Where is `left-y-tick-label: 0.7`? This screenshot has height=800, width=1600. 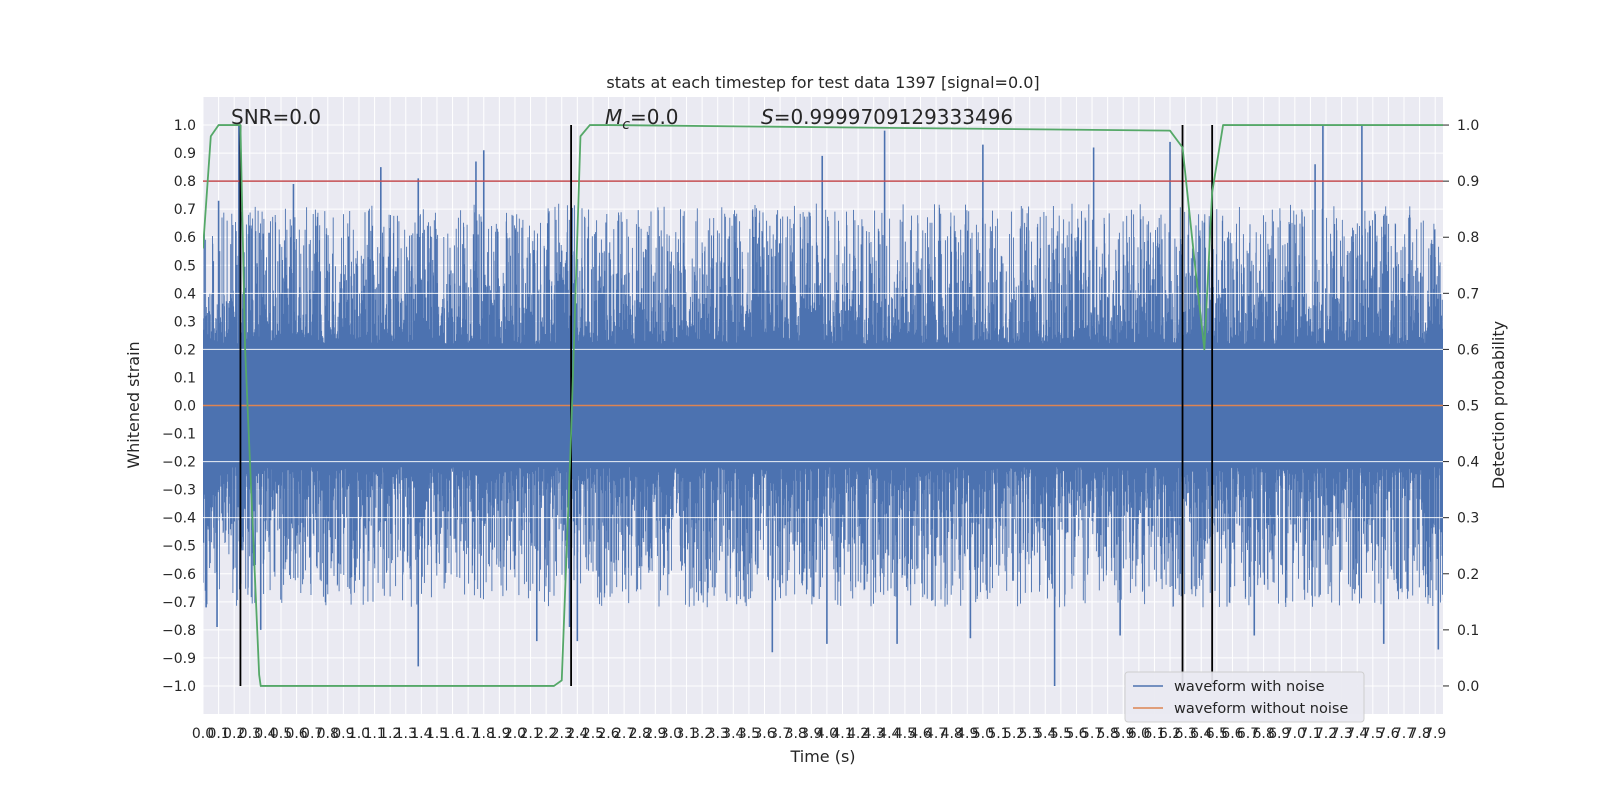
left-y-tick-label: 0.7 is located at coordinates (185, 210).